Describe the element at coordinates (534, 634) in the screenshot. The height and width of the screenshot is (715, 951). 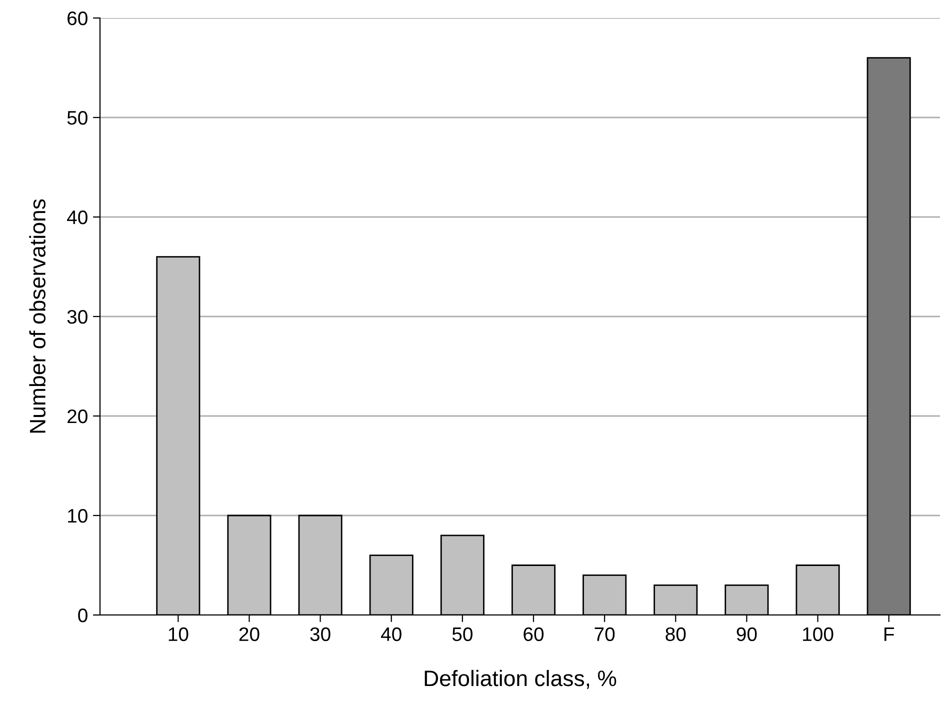
I see `x-tick-label: 60` at that location.